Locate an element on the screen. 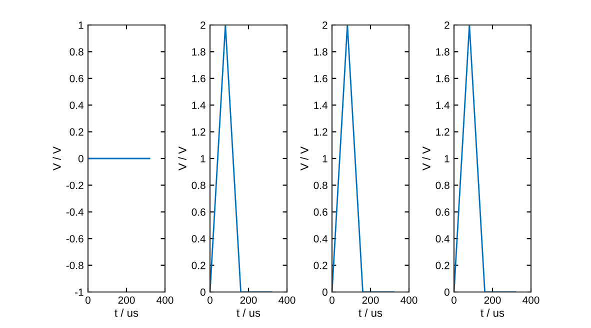  y-tick-label: -0.6 is located at coordinates (75, 238).